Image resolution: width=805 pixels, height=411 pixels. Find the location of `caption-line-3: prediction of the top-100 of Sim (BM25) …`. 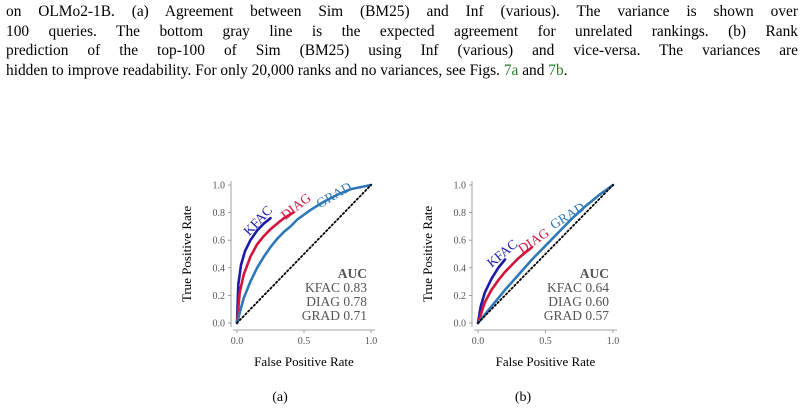

caption-line-3: prediction of the top-100 of Sim (BM25) … is located at coordinates (402, 51).